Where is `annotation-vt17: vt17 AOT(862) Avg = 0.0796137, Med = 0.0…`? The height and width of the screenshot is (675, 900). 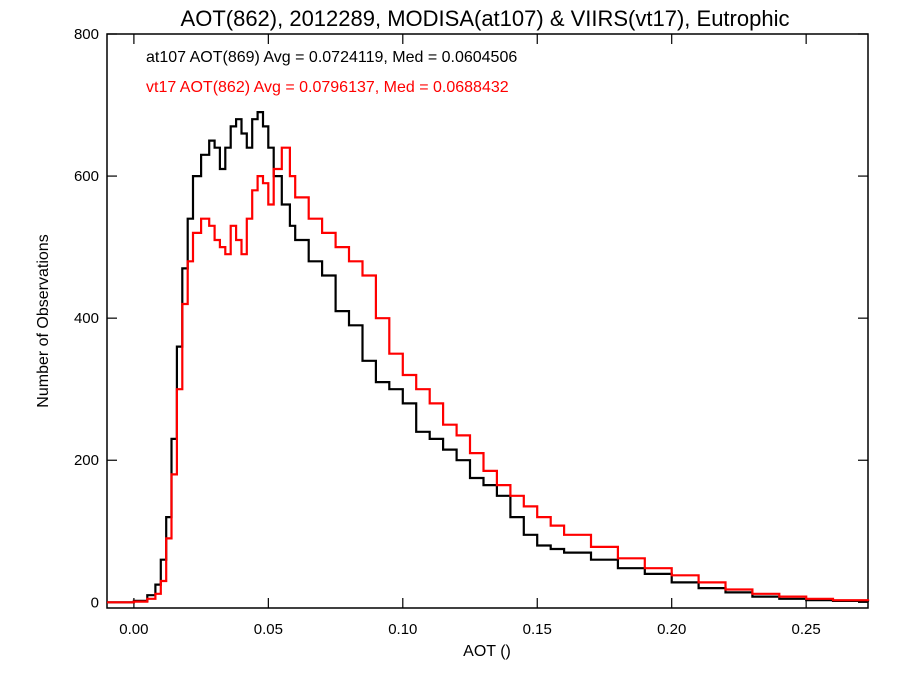 annotation-vt17: vt17 AOT(862) Avg = 0.0796137, Med = 0.0… is located at coordinates (327, 87).